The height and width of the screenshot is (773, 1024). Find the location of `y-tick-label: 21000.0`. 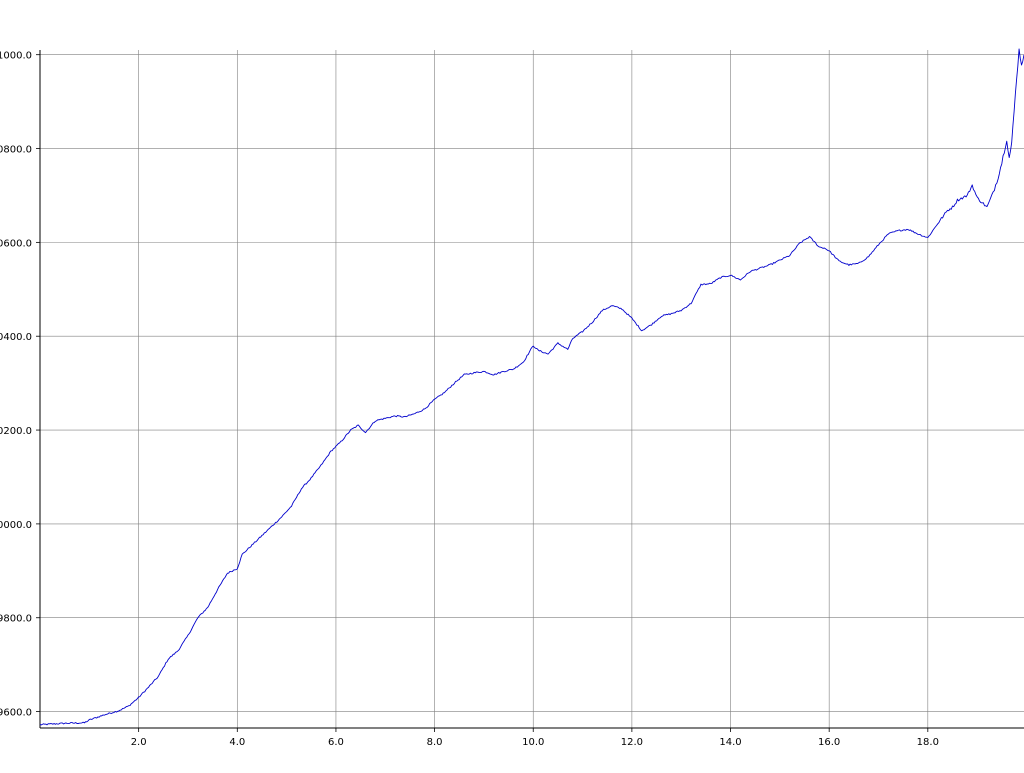

y-tick-label: 21000.0 is located at coordinates (16, 56).